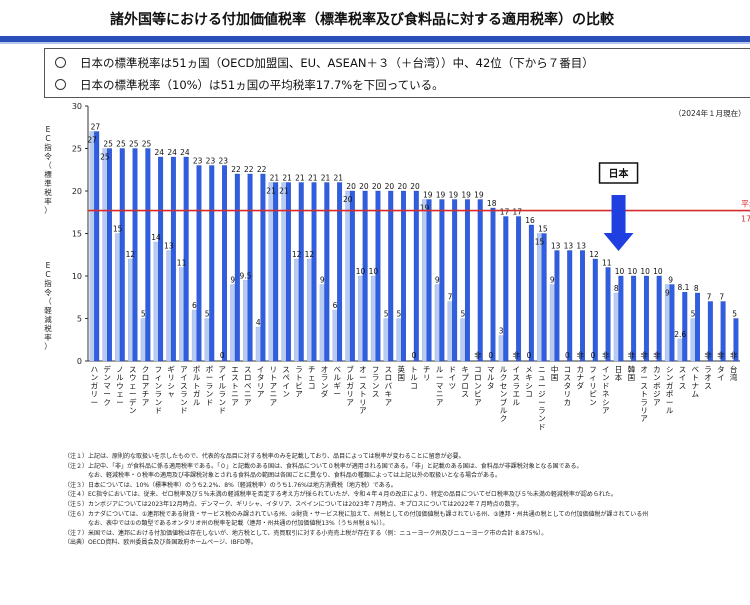 The image size is (750, 605). Describe the element at coordinates (696, 382) in the screenshot. I see `category-label: ベトナム` at that location.